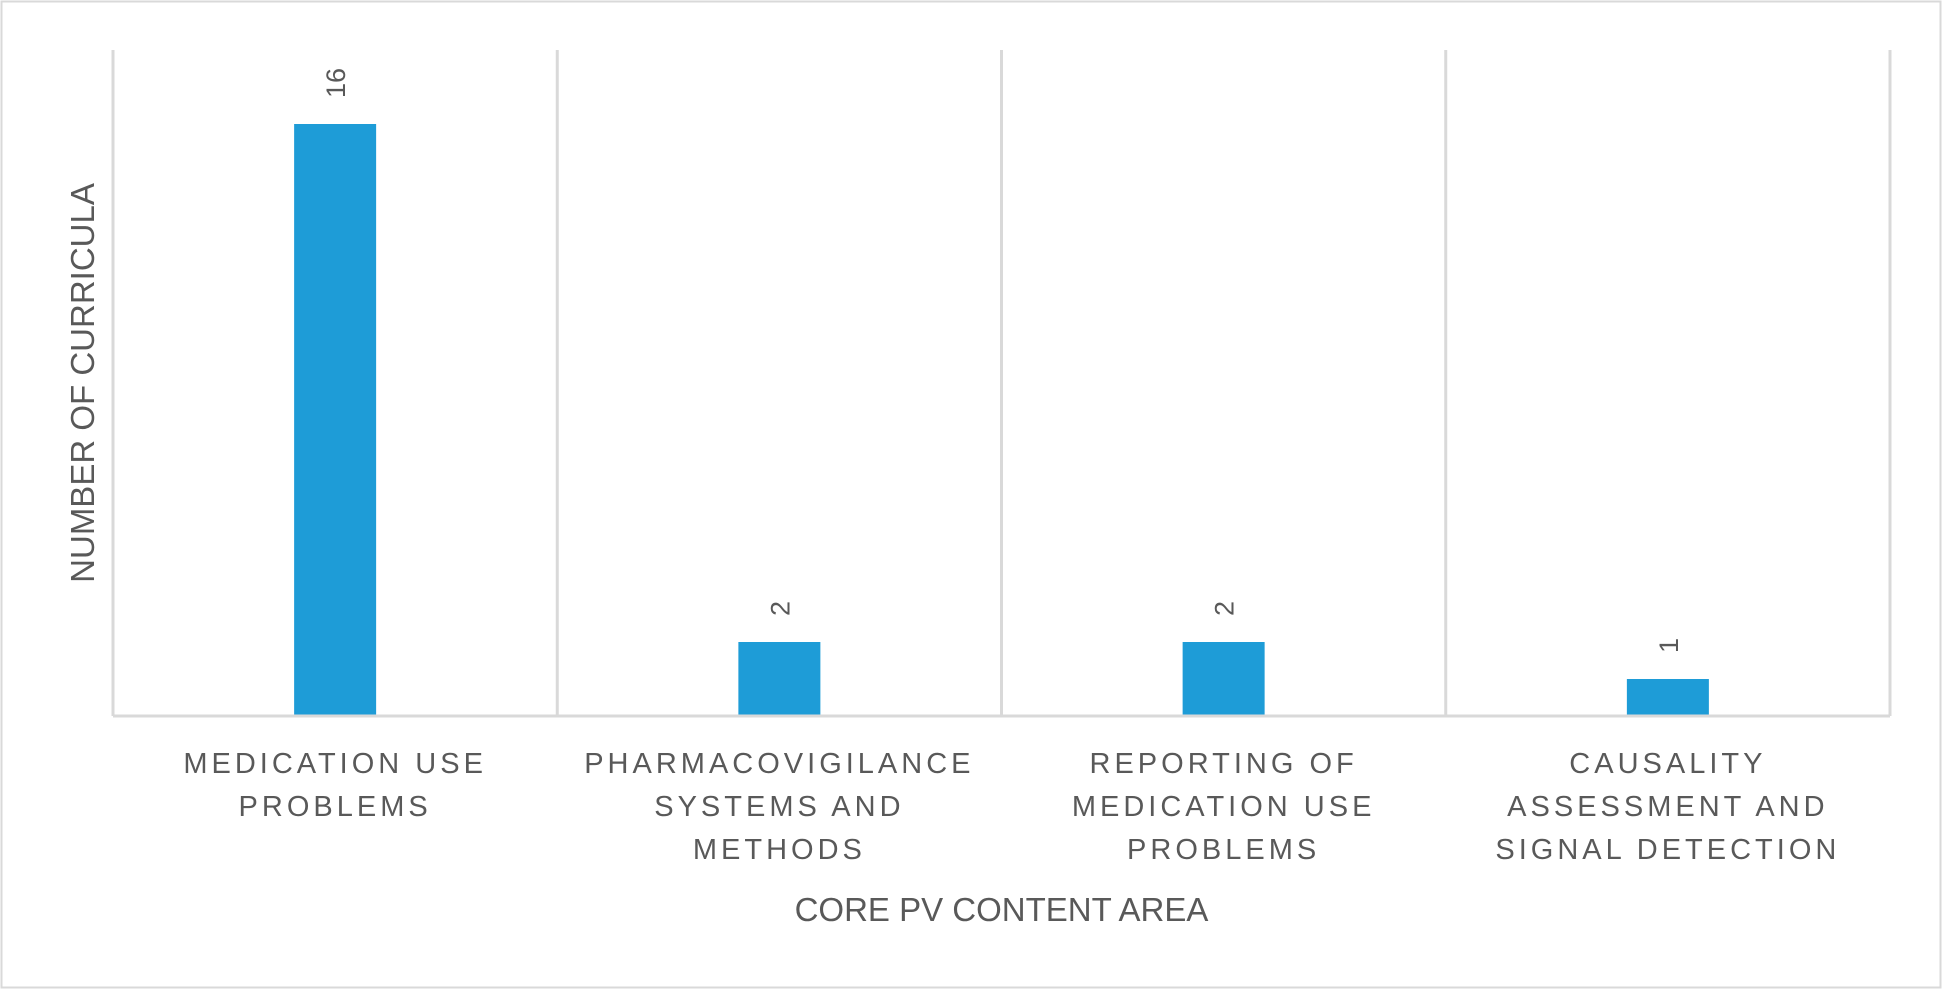 The height and width of the screenshot is (989, 1942). I want to click on y-axis-title: NUMBER OF CURRICULA, so click(82, 383).